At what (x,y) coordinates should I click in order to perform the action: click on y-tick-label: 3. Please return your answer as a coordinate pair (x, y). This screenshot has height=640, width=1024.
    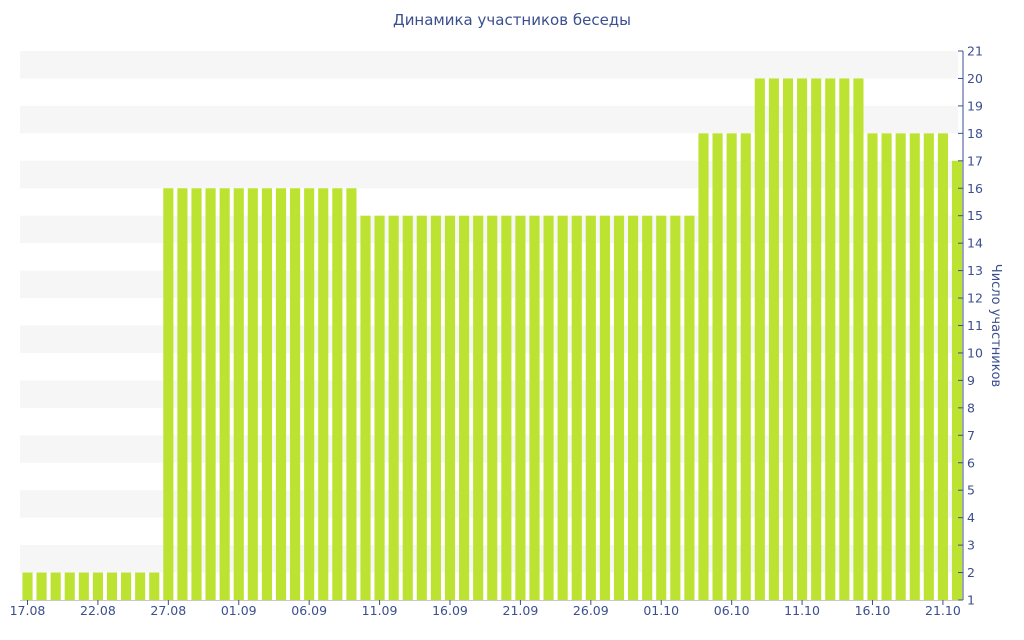
    Looking at the image, I should click on (971, 545).